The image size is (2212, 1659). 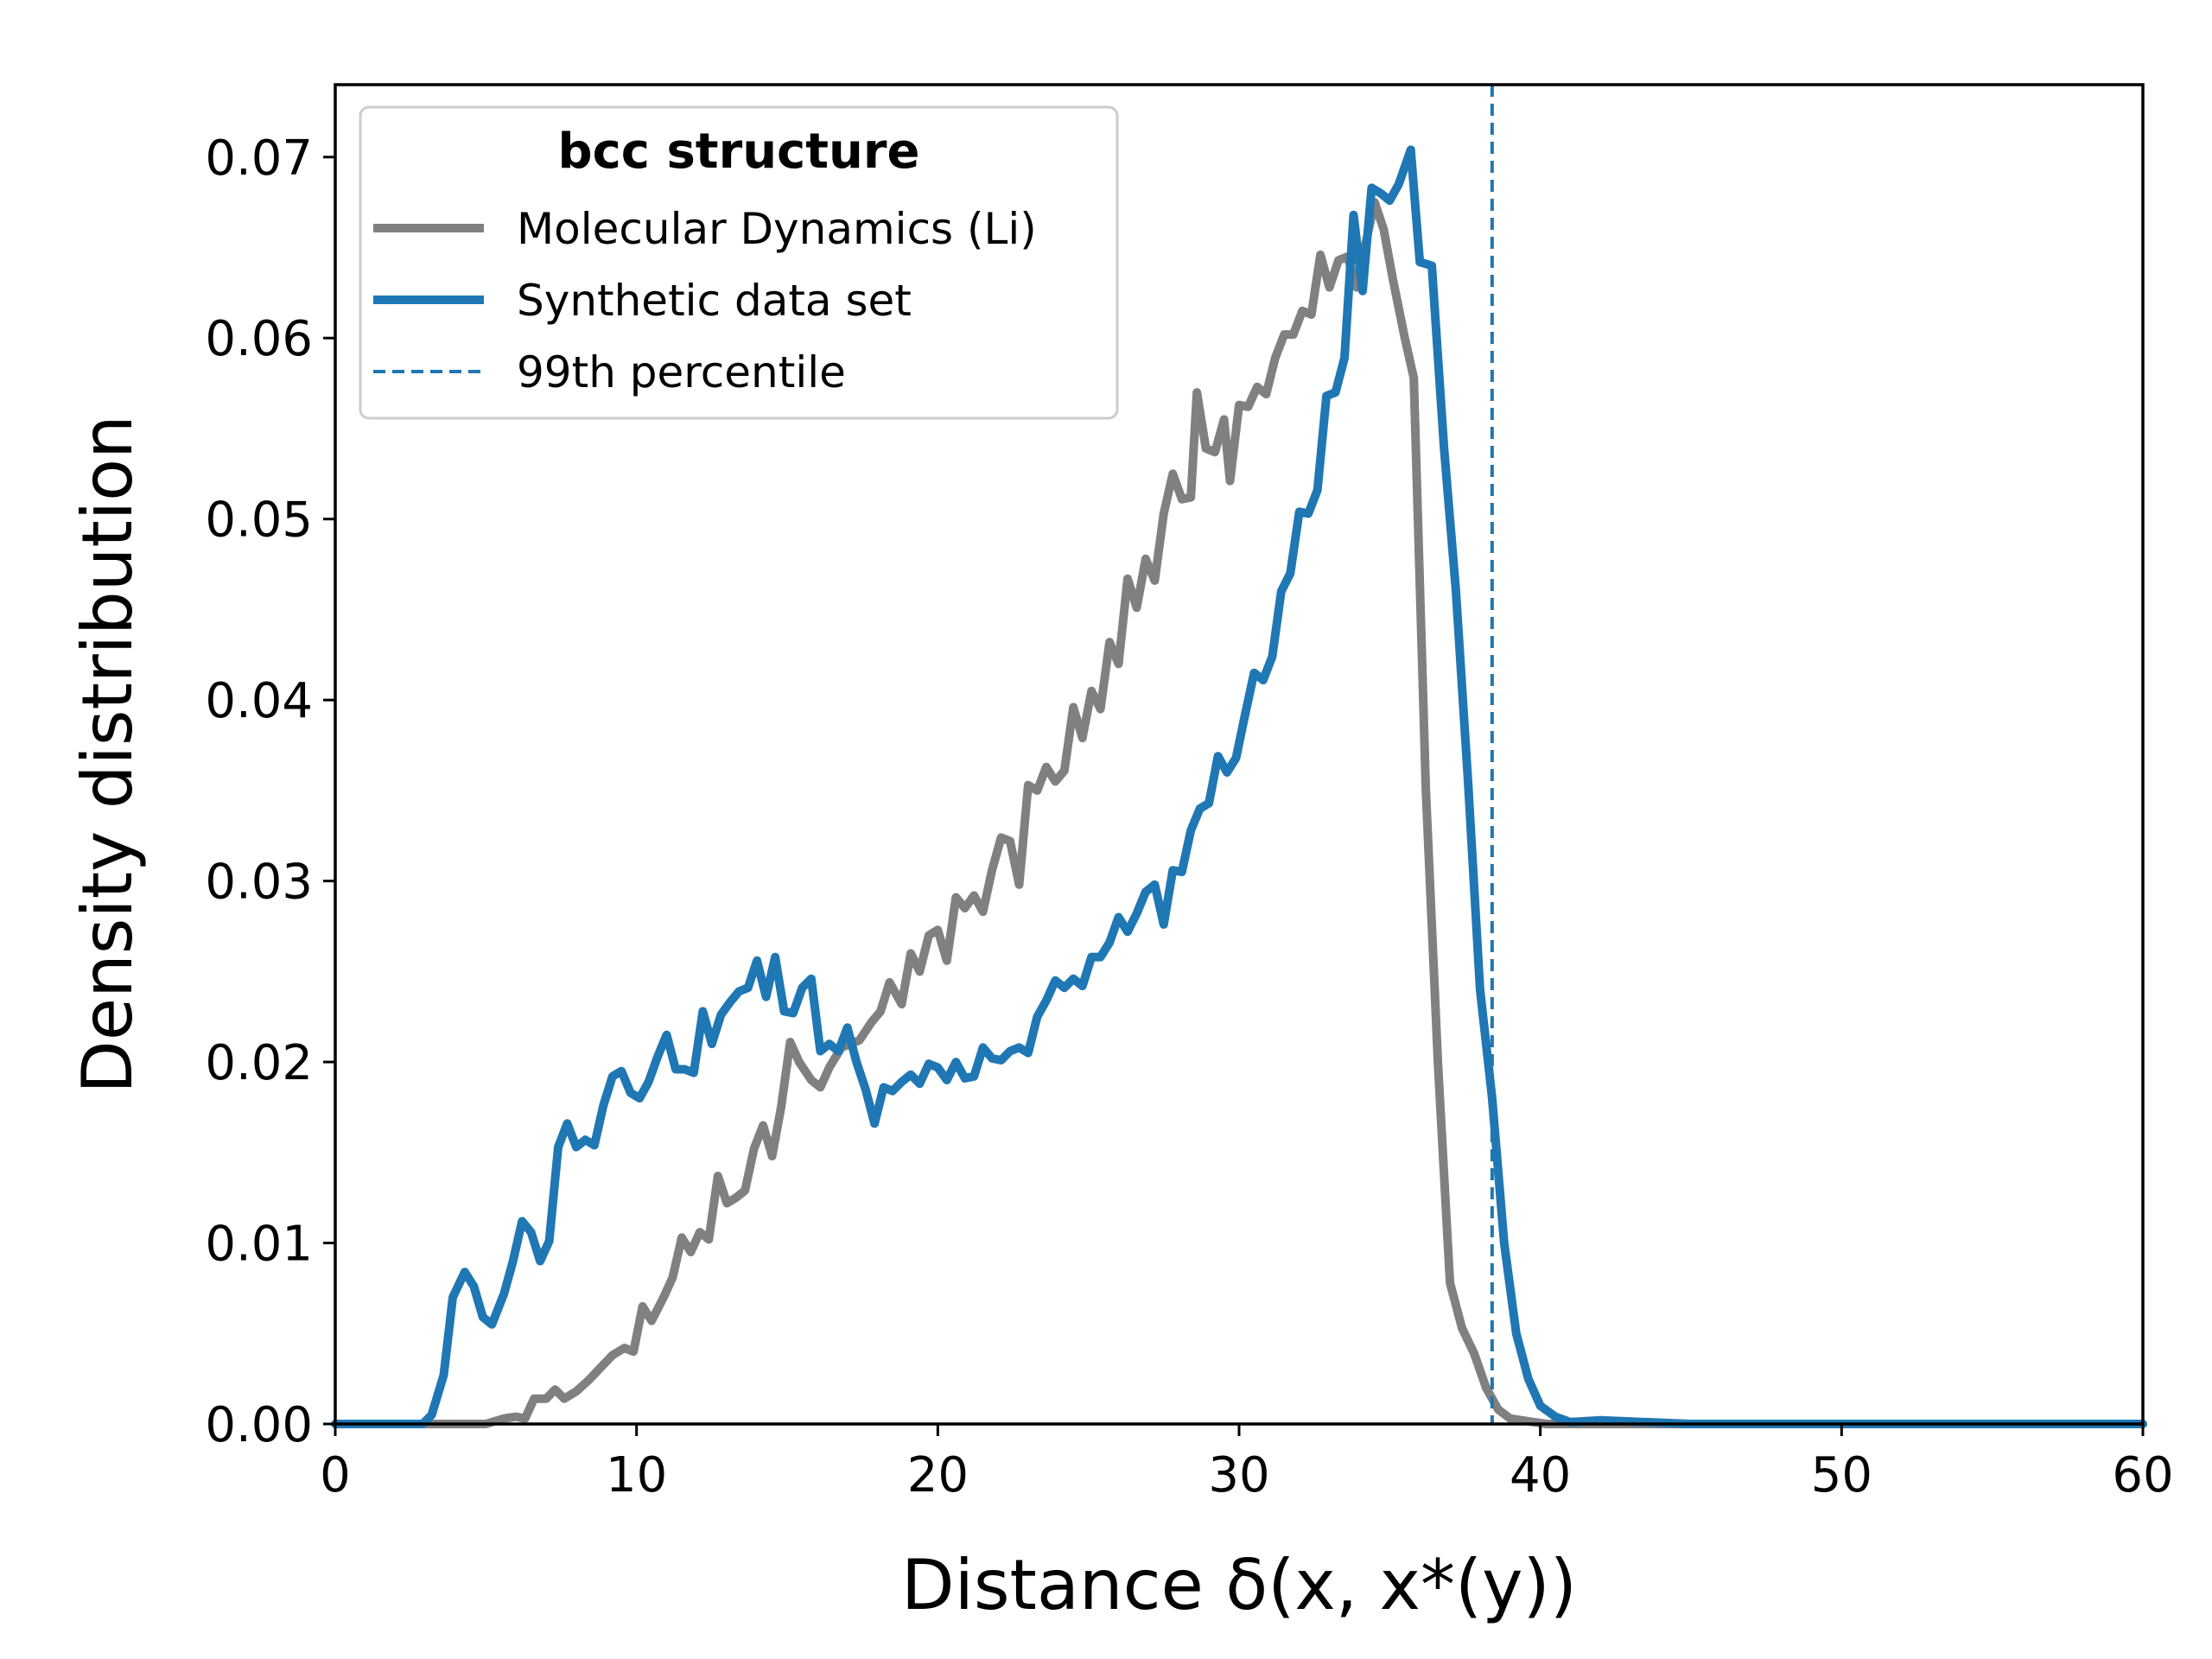 I want to click on y-axis-ticks: 0.00 0.01 0.02 0.03 0.04 0.05 0.06 0.07, so click(x=270, y=791).